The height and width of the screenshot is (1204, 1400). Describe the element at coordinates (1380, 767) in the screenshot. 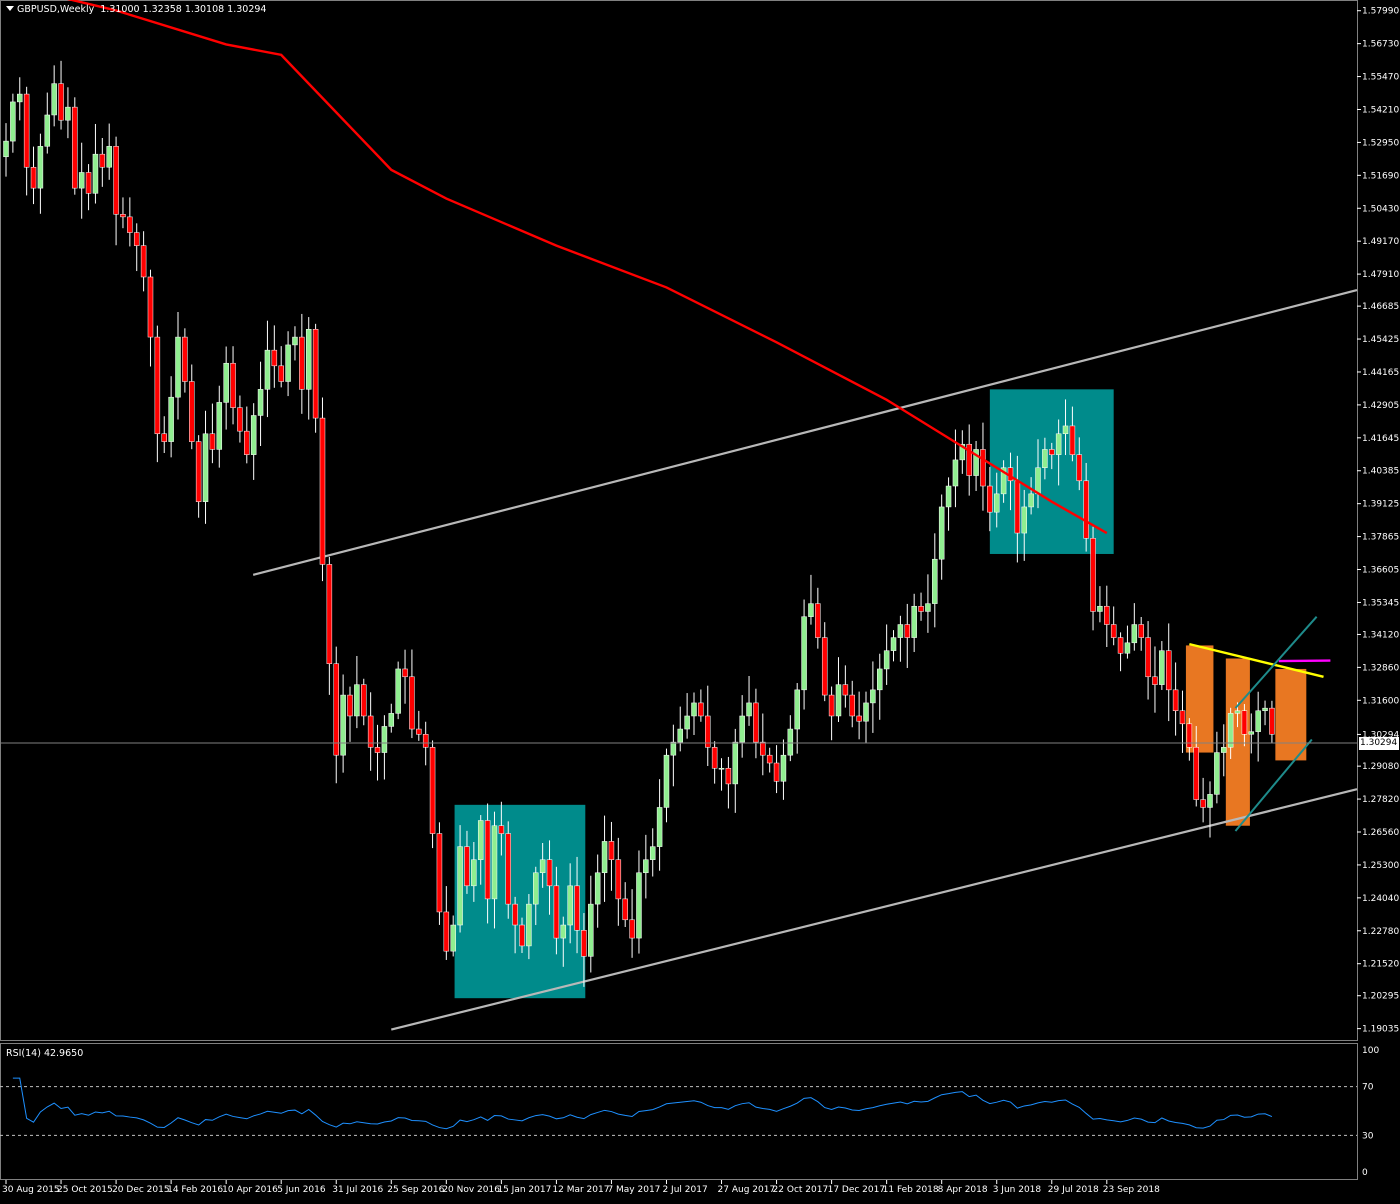

I see `price-tick-label: 1.29080` at that location.